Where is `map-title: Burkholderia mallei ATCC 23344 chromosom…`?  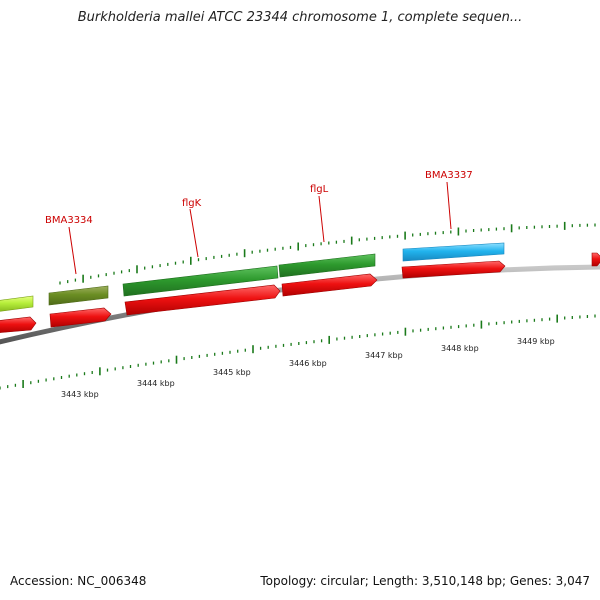
map-title: Burkholderia mallei ATCC 23344 chromosom… is located at coordinates (300, 17).